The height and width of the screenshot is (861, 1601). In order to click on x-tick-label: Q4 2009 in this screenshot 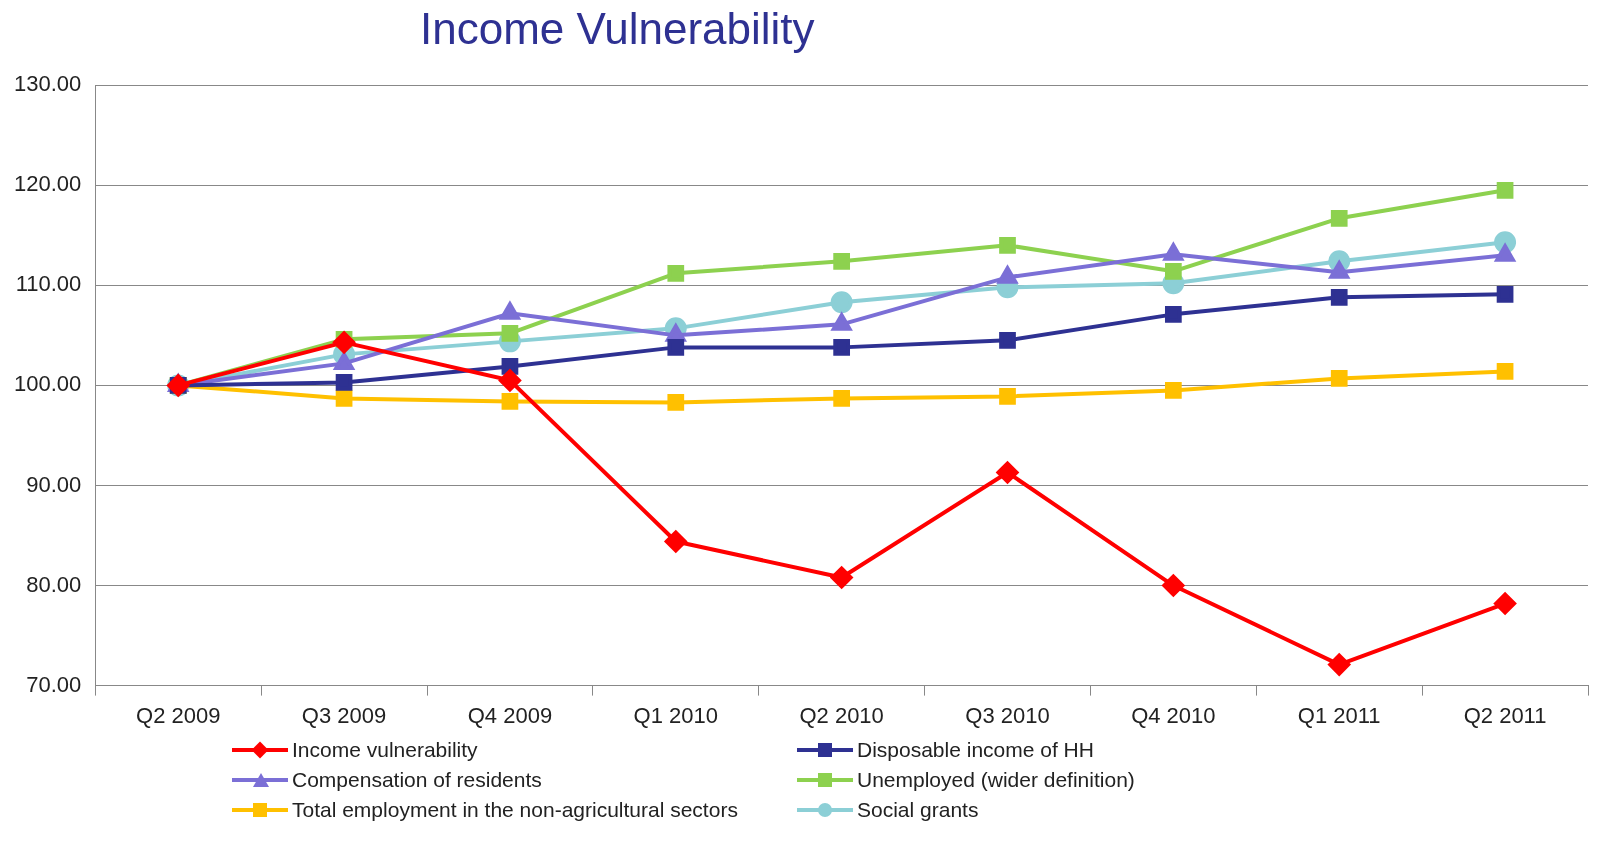, I will do `click(510, 715)`.